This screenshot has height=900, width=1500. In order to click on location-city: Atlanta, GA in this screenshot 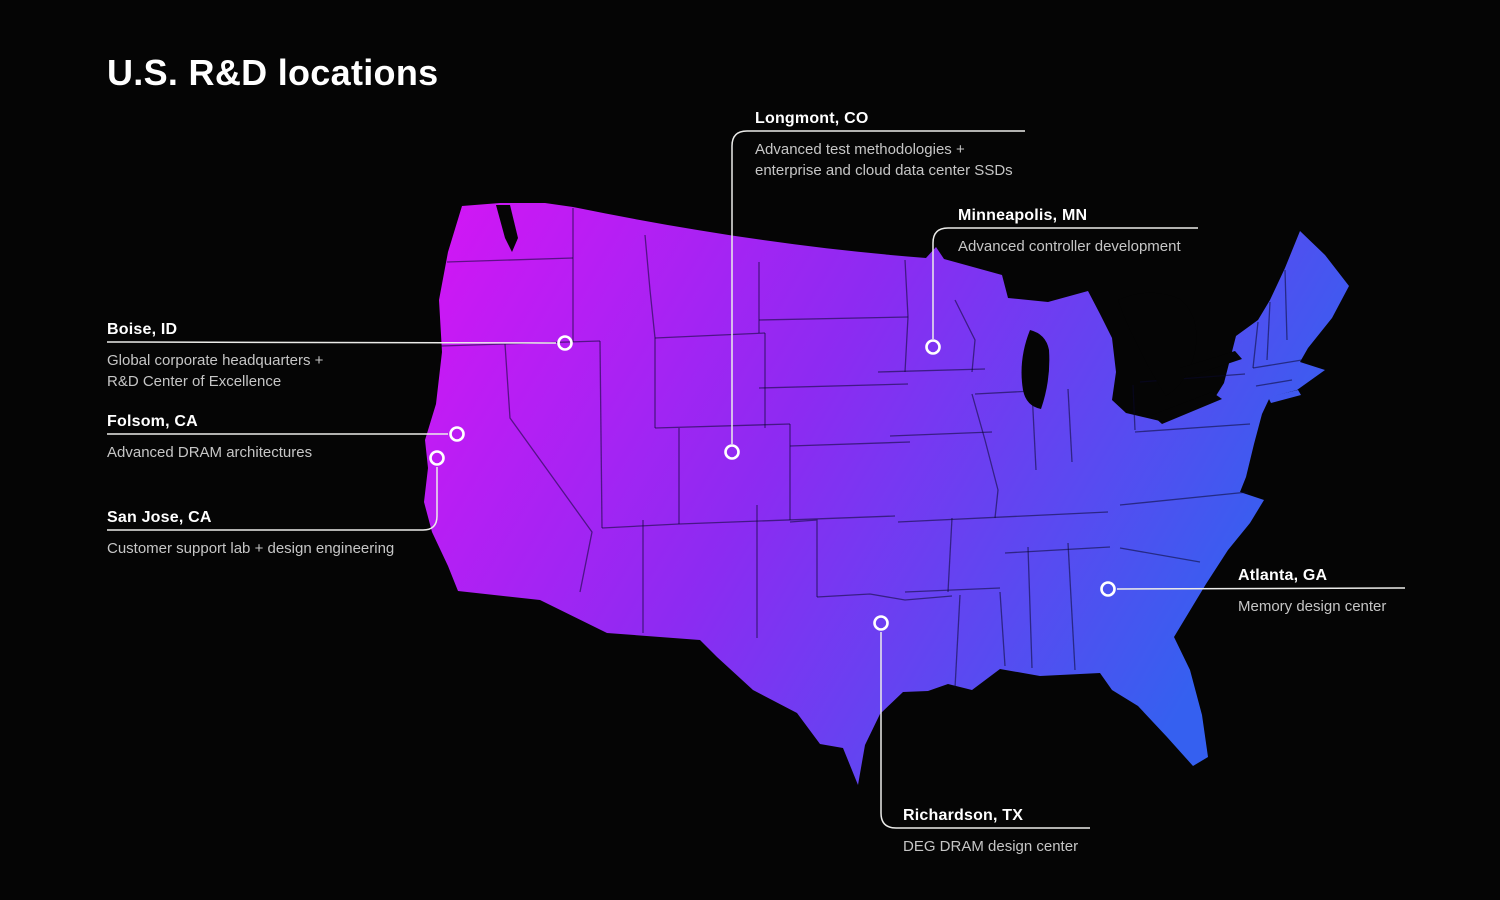, I will do `click(1283, 575)`.